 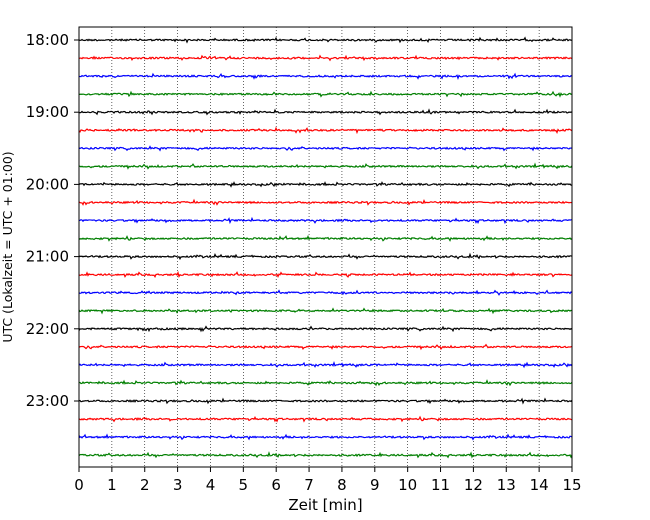 What do you see at coordinates (309, 485) in the screenshot?
I see `x-tick-label: 7` at bounding box center [309, 485].